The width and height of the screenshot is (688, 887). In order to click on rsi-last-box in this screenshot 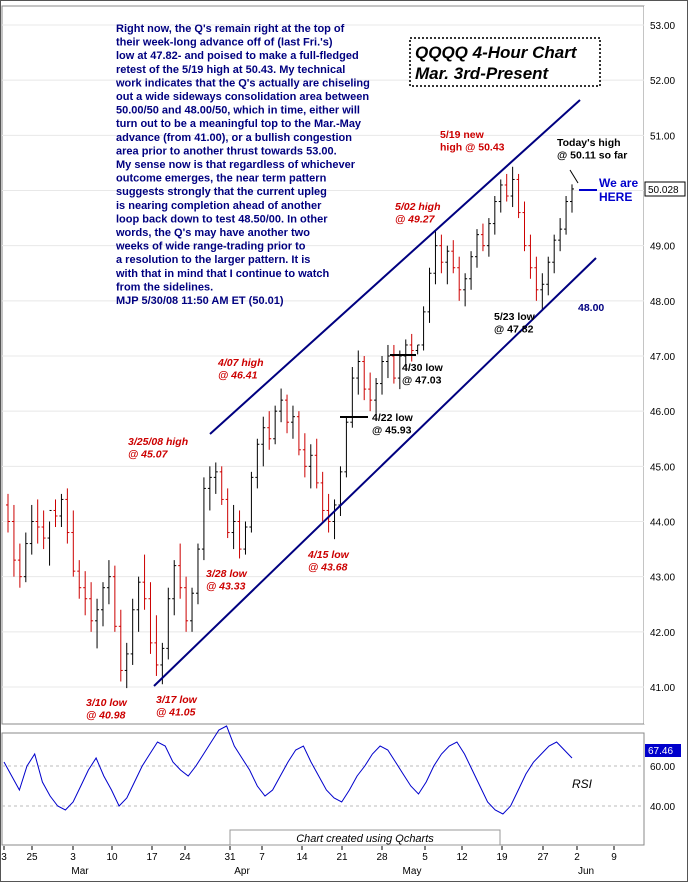, I will do `click(663, 750)`.